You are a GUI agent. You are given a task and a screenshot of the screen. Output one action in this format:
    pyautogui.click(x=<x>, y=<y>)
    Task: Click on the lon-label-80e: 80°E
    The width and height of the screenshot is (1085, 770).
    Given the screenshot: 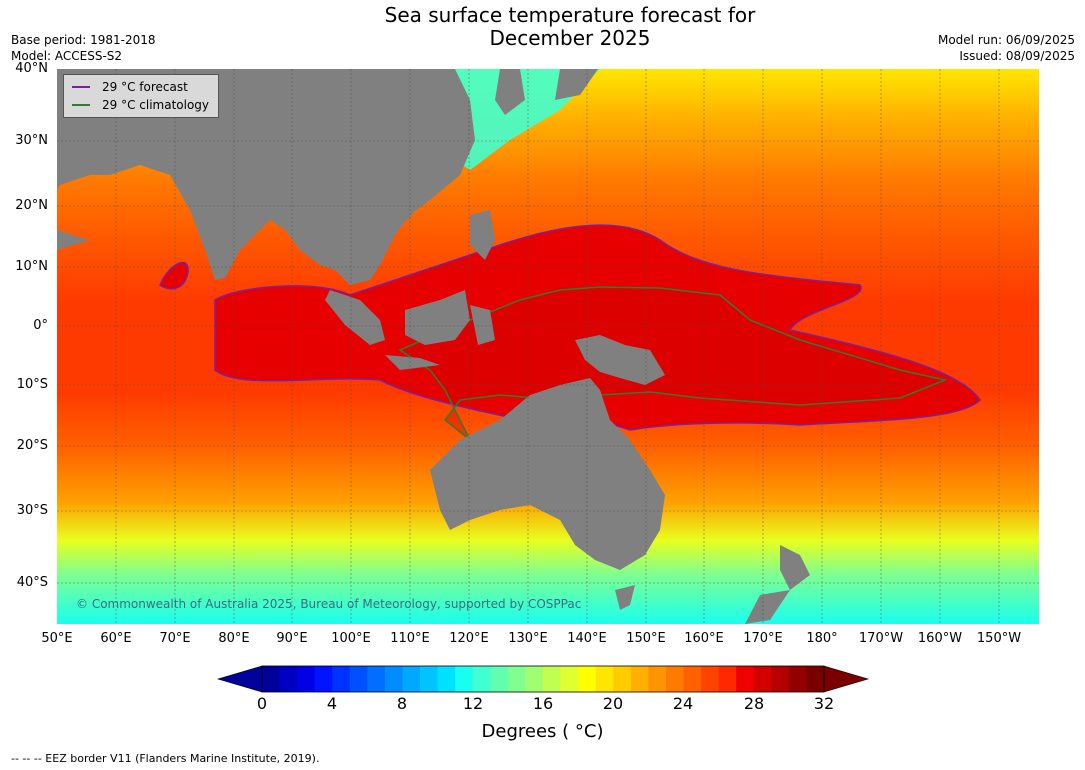 What is the action you would take?
    pyautogui.click(x=234, y=638)
    